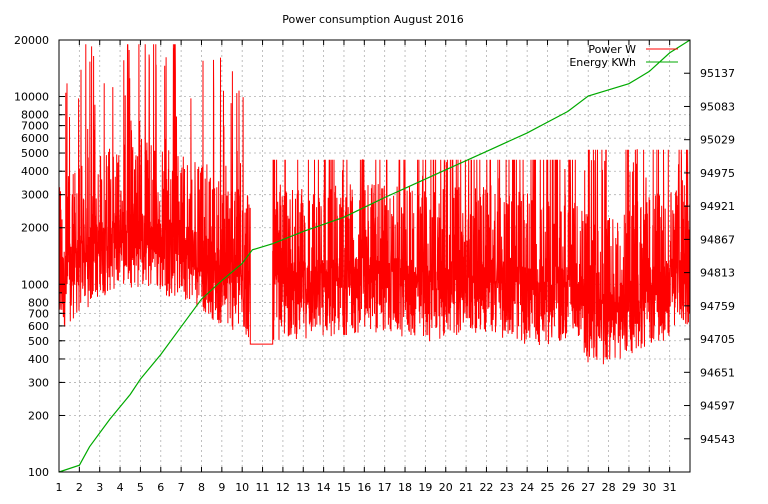  I want to click on x-tick-label: 21, so click(466, 487).